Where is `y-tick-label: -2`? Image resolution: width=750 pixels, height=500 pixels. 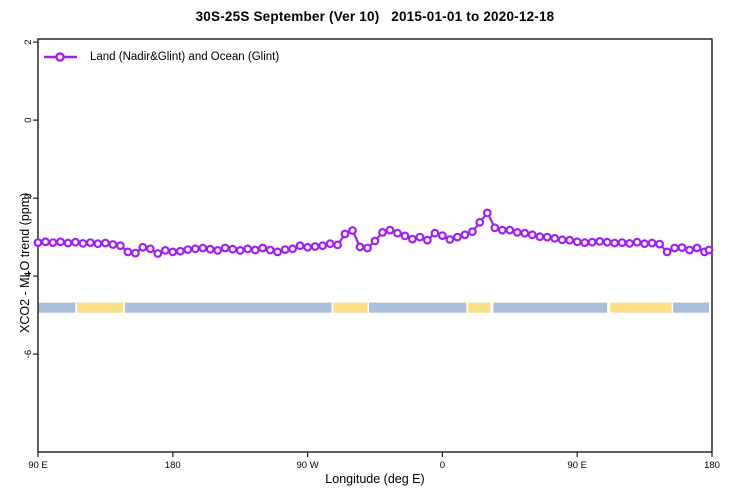 y-tick-label: -2 is located at coordinates (28, 198).